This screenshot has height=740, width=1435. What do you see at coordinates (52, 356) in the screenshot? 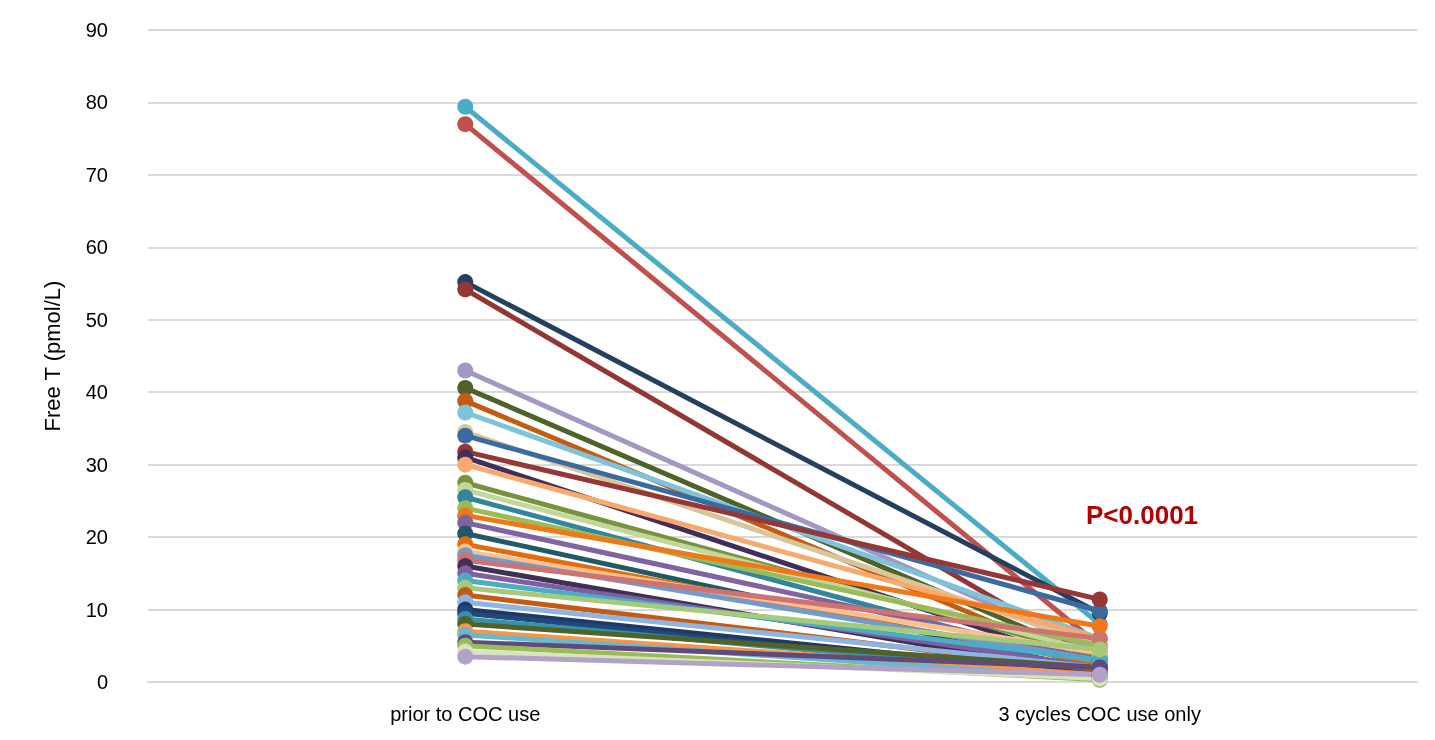
I see `y-axis-title: Free T (pmol/L)` at bounding box center [52, 356].